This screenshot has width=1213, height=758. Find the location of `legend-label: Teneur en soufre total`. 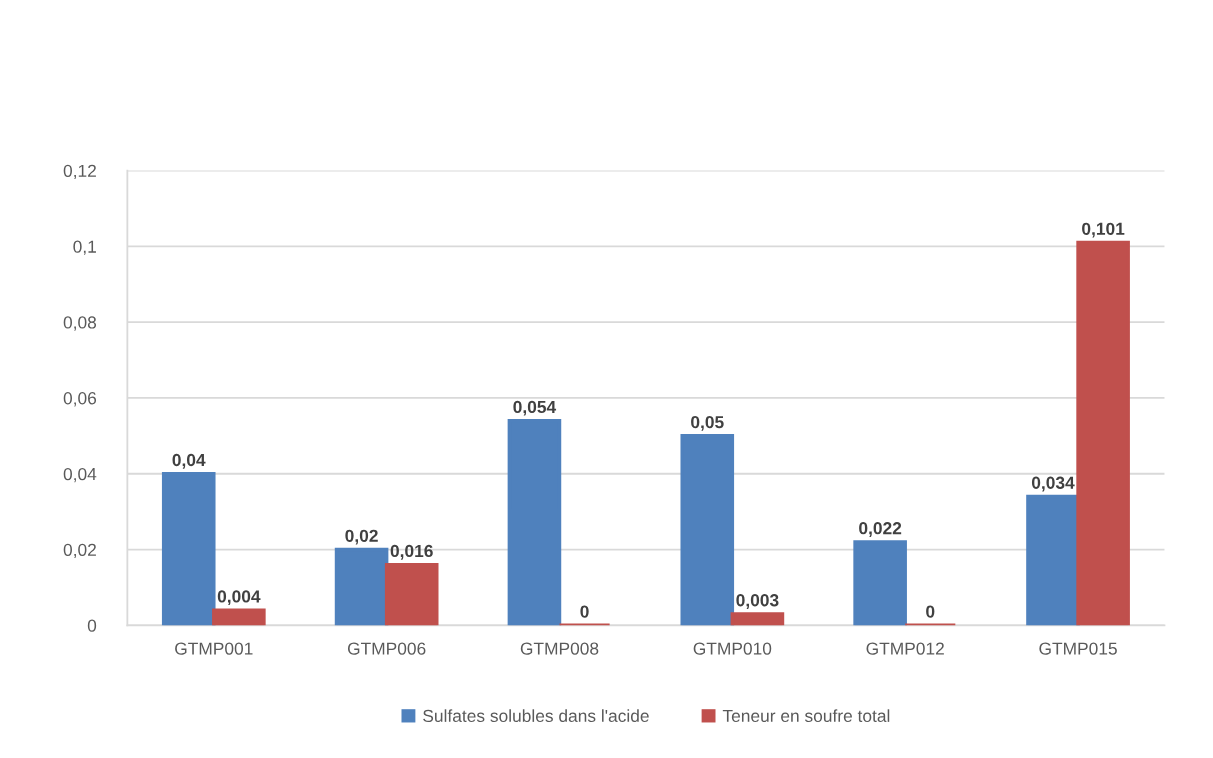

legend-label: Teneur en soufre total is located at coordinates (806, 716).